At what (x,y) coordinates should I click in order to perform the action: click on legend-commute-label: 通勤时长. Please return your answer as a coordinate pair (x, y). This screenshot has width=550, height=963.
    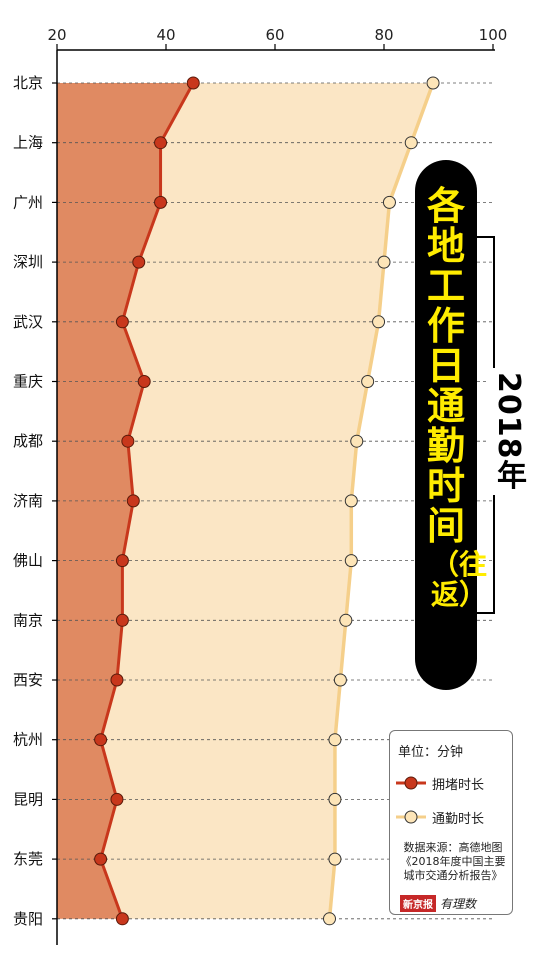
    Looking at the image, I should click on (458, 819).